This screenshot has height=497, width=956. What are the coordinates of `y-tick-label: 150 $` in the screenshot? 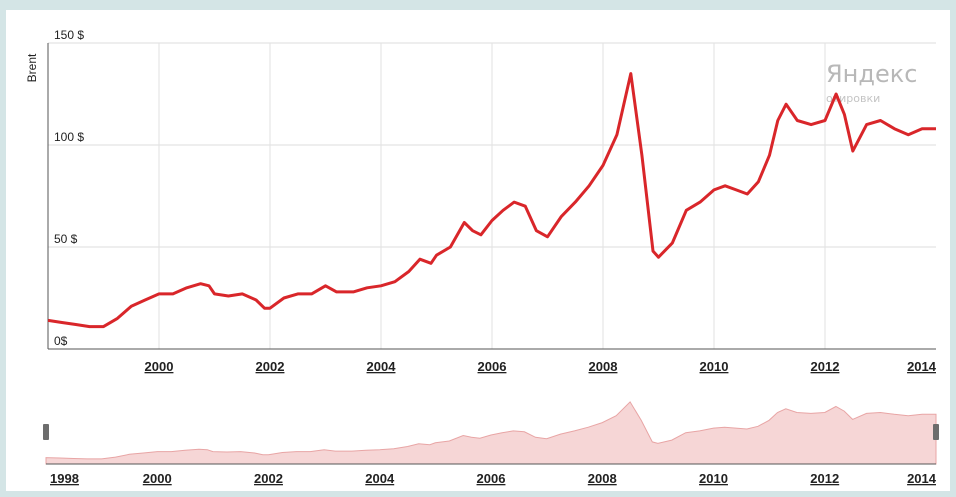 It's located at (69, 35).